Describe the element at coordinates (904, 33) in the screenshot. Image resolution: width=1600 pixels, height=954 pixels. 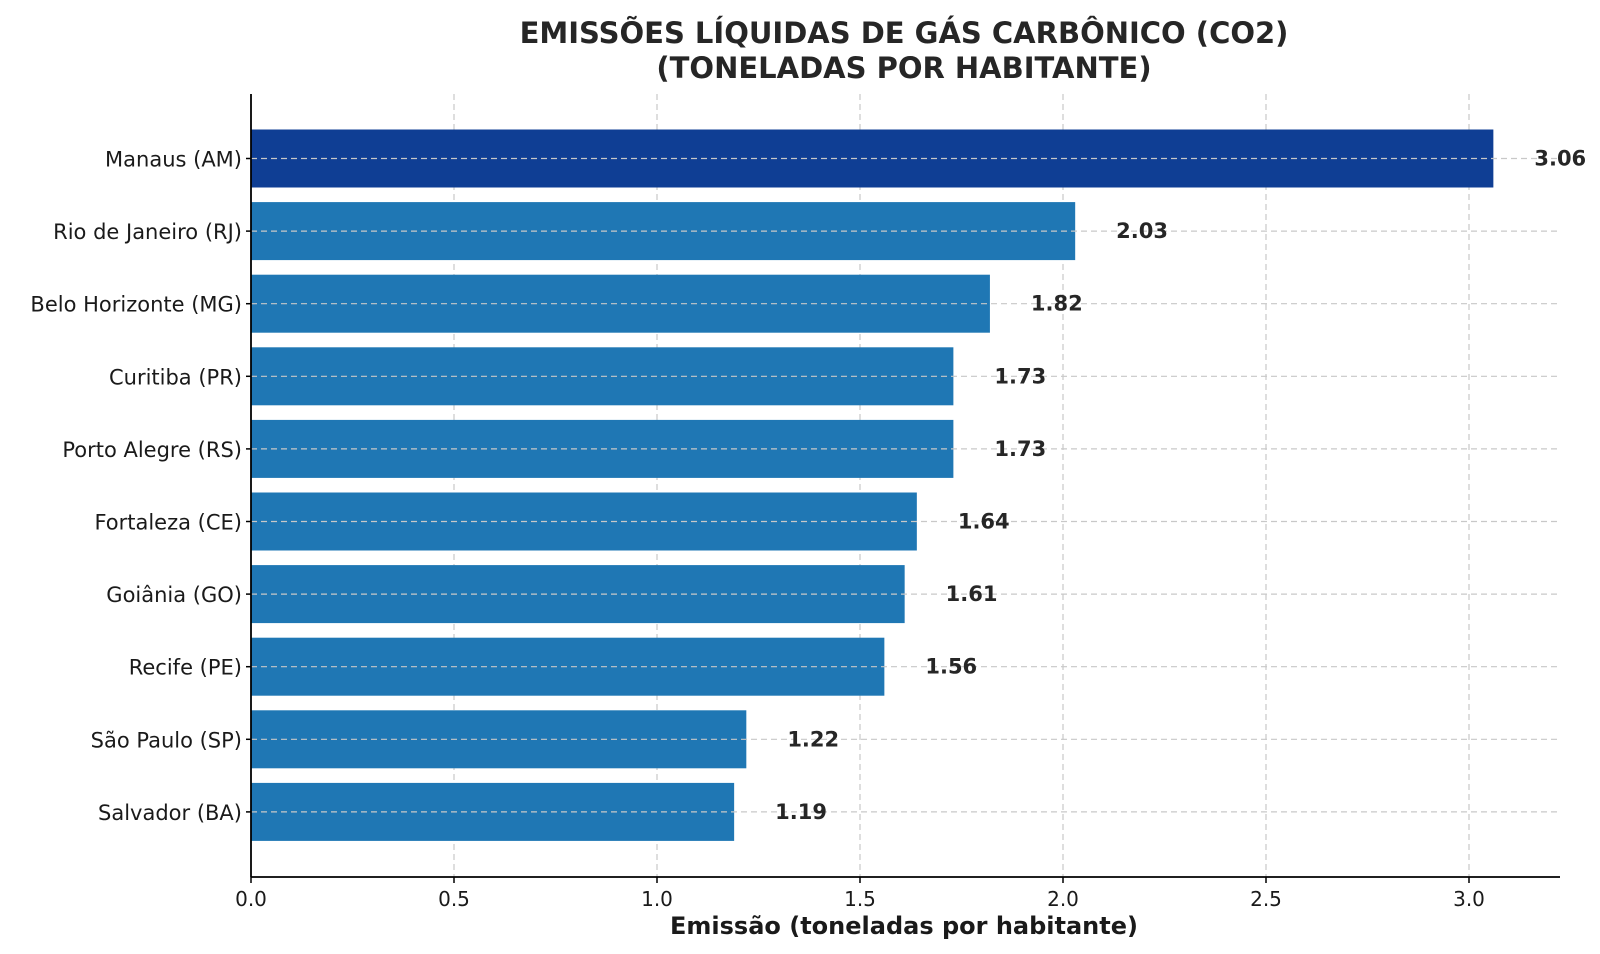
I see `chart-title-line-1: EMISSÕES LÍQUIDAS DE GÁS CARBÔNICO (CO2)` at that location.